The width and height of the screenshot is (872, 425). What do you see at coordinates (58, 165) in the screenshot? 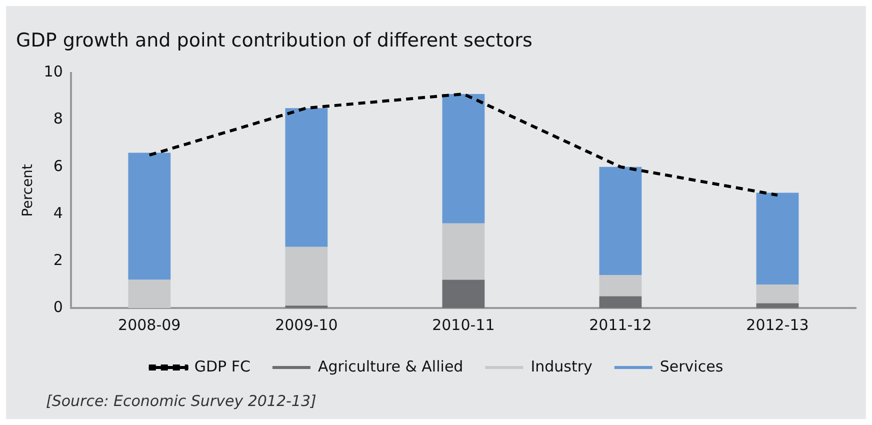
I see `y-tick-label: 6` at bounding box center [58, 165].